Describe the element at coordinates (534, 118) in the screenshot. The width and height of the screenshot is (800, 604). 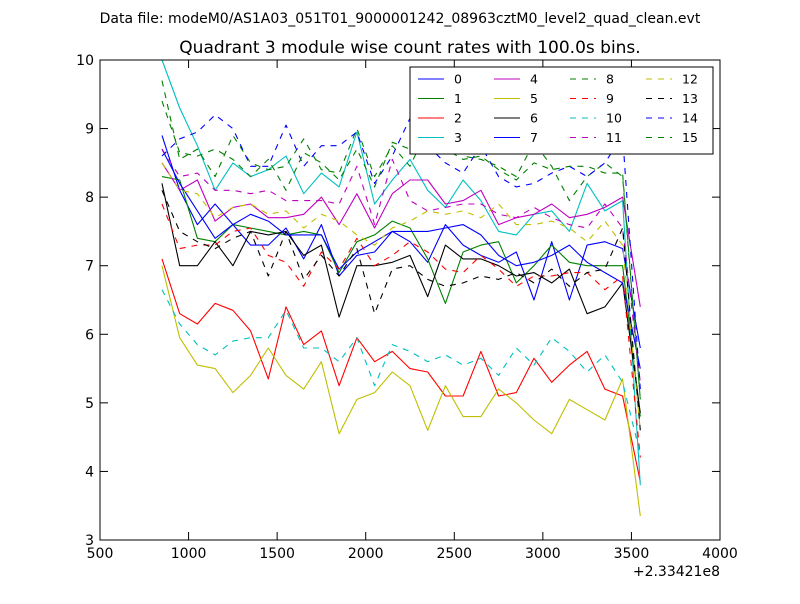
I see `legend-label-6: 6` at that location.